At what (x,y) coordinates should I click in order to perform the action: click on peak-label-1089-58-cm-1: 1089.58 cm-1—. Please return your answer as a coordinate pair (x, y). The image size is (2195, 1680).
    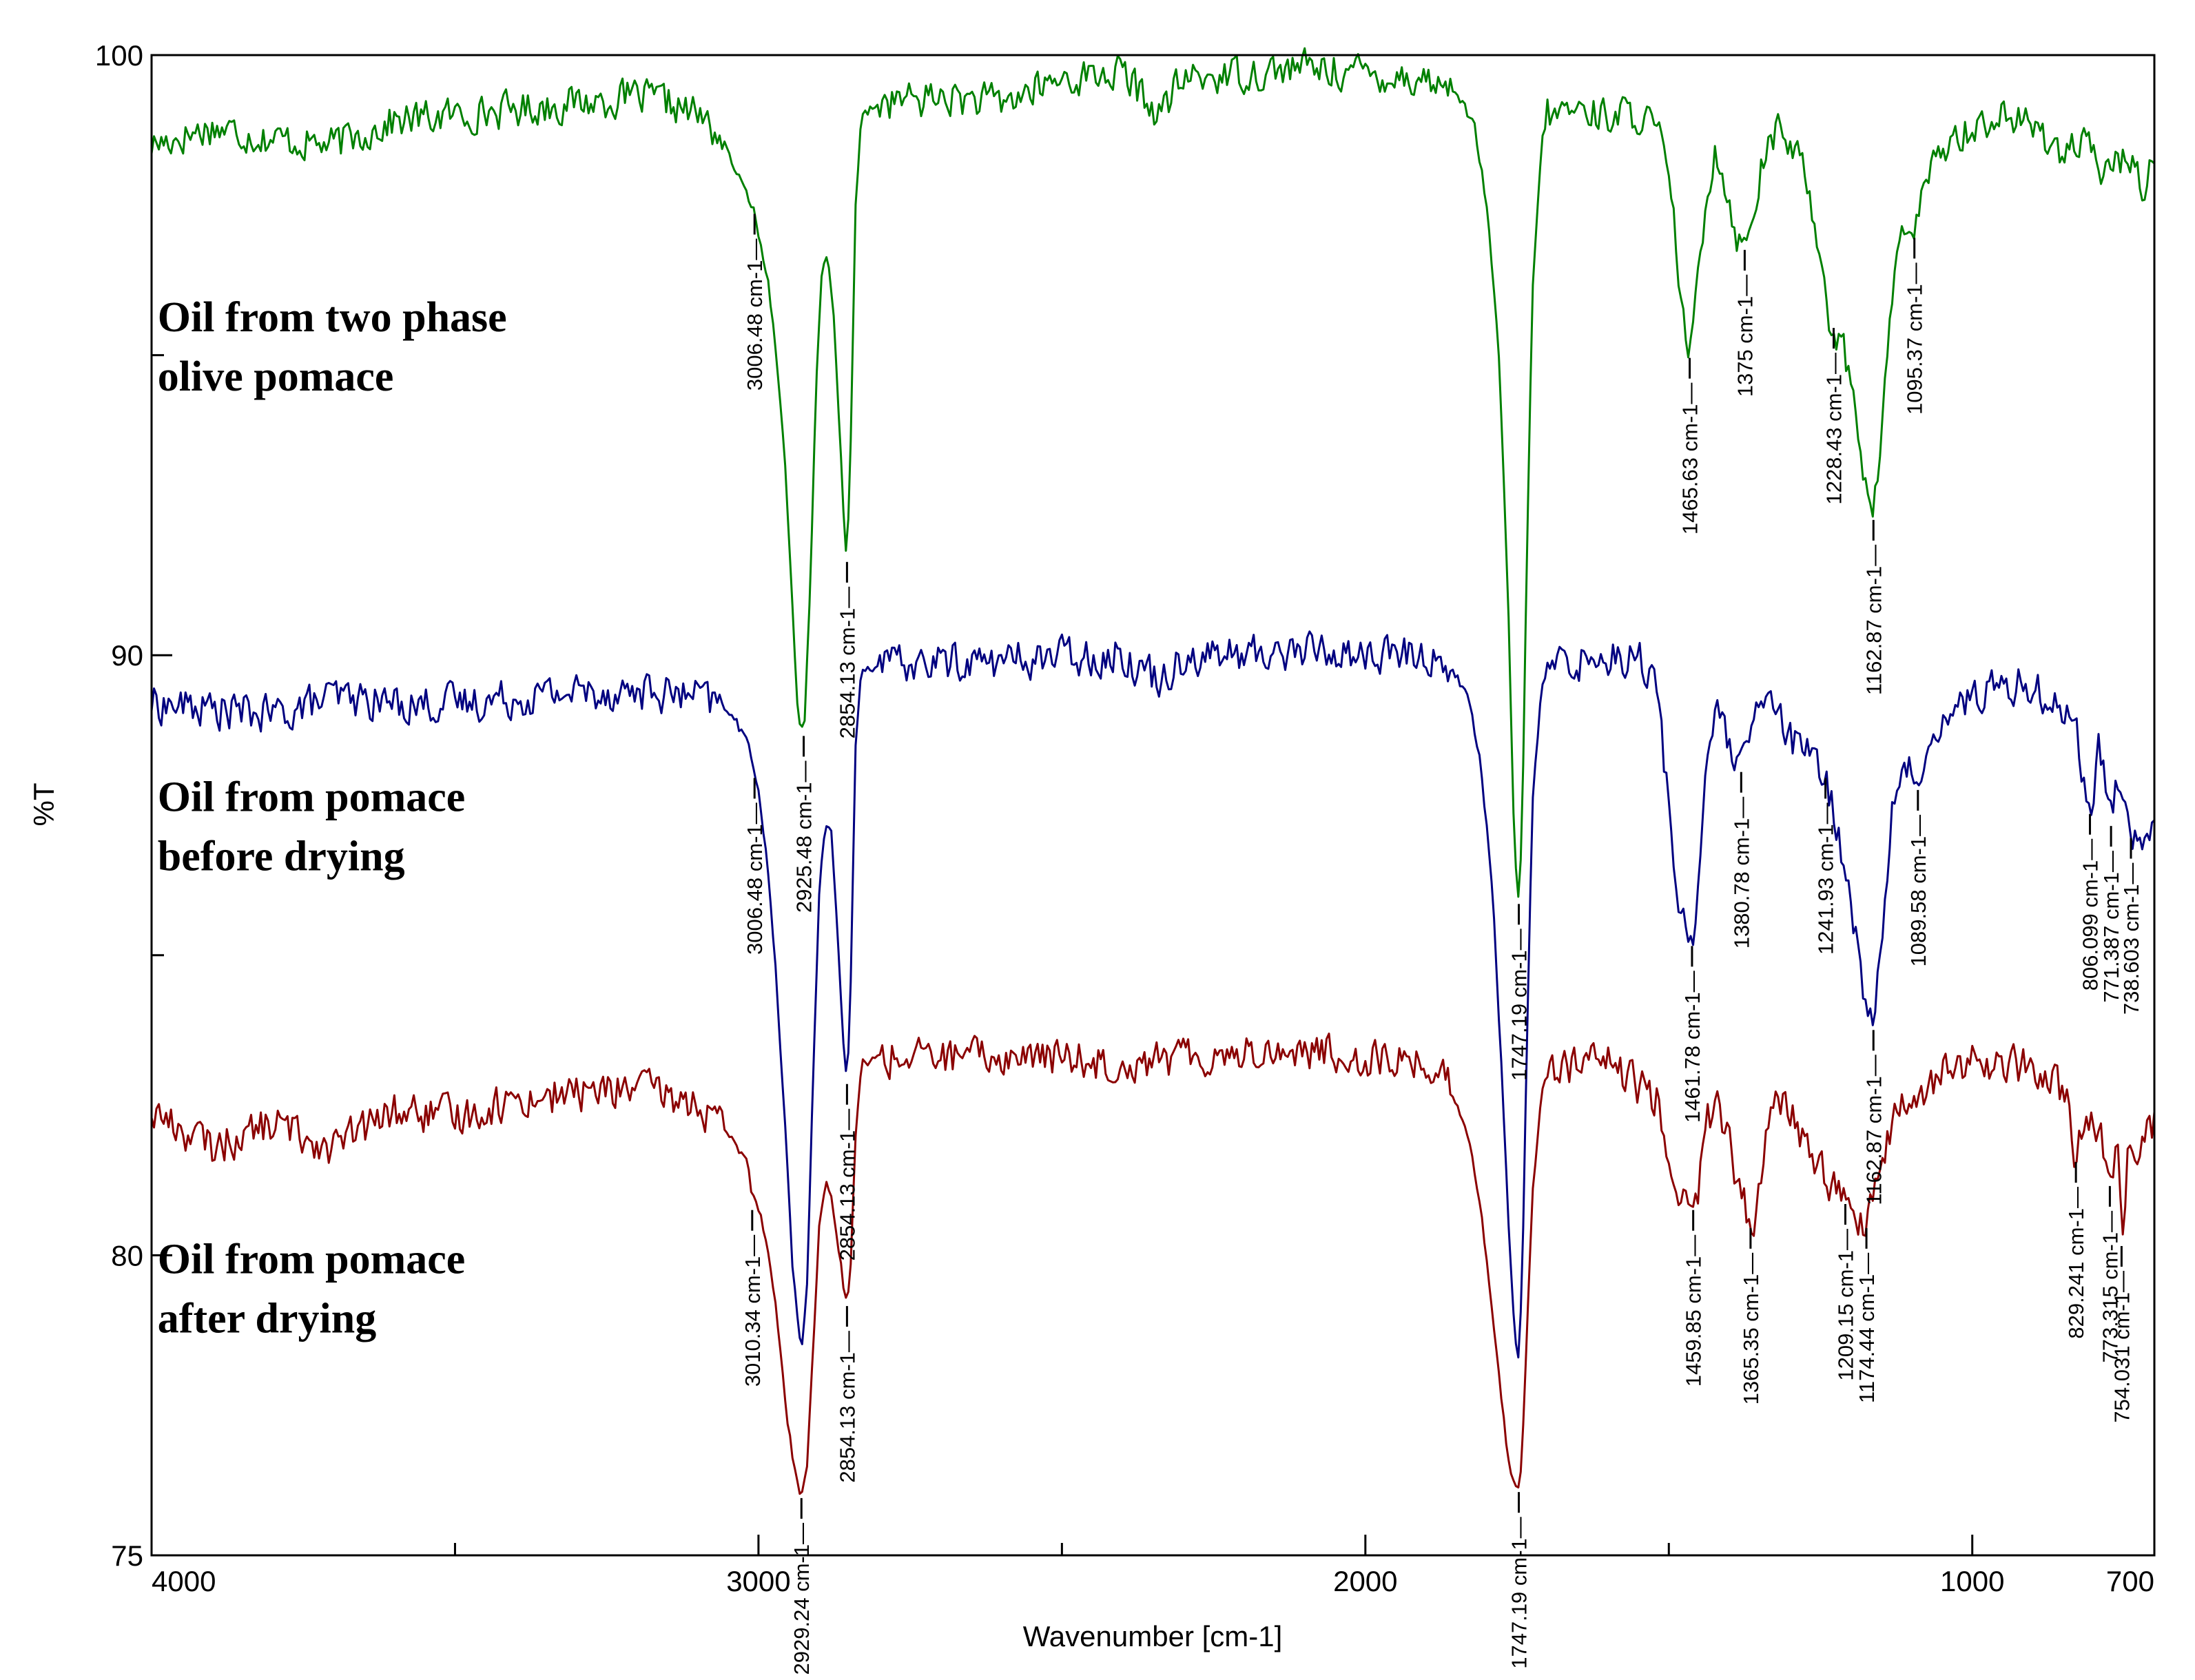
    Looking at the image, I should click on (1918, 891).